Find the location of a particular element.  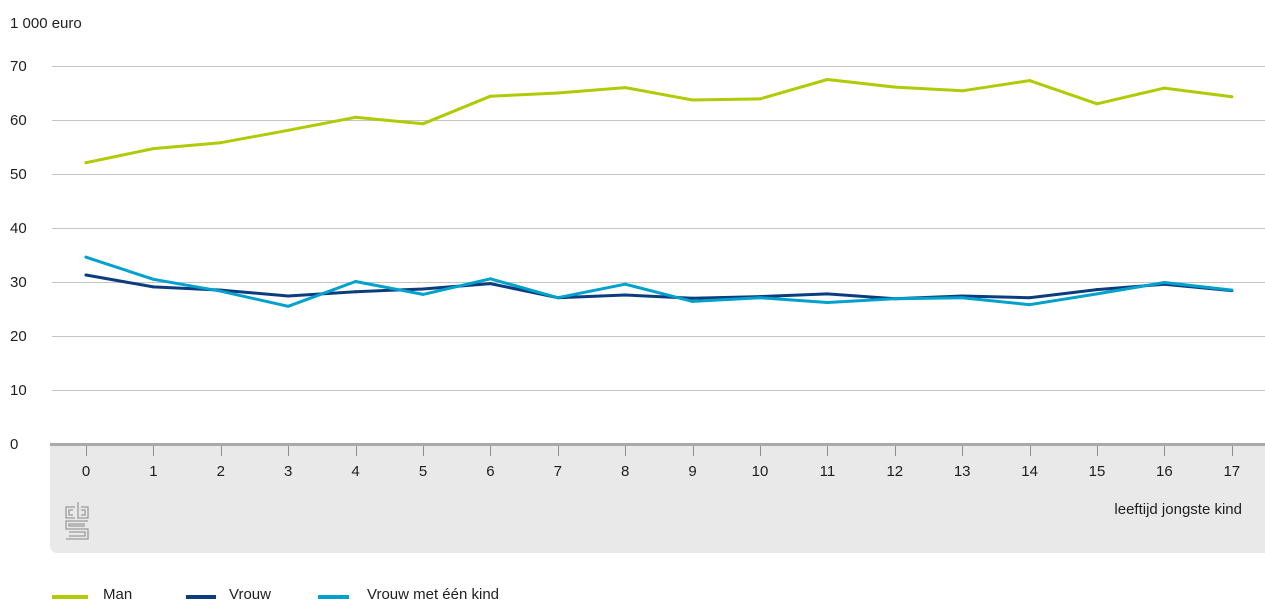

cbs-logo-s is located at coordinates (77, 530).